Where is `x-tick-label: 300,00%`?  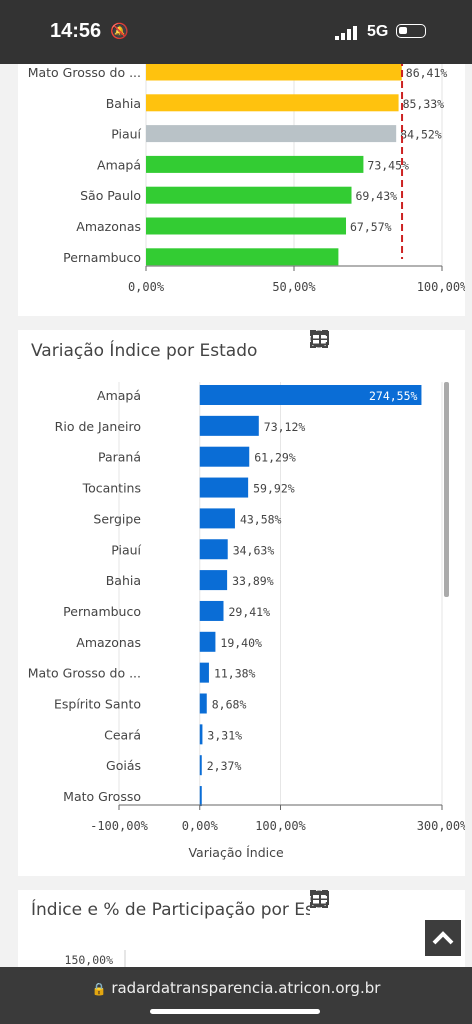 x-tick-label: 300,00% is located at coordinates (441, 826).